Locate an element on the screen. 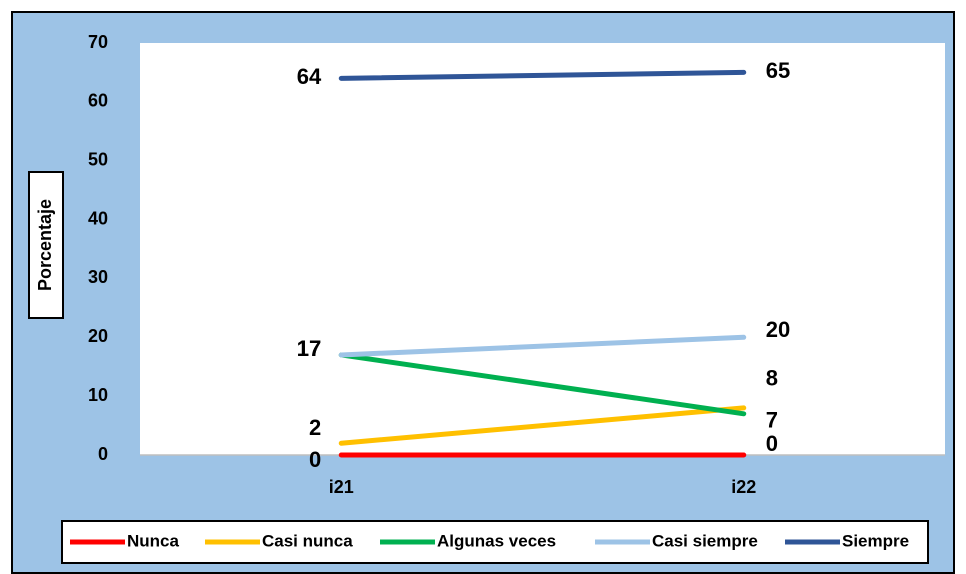  data-label: 17 is located at coordinates (309, 348).